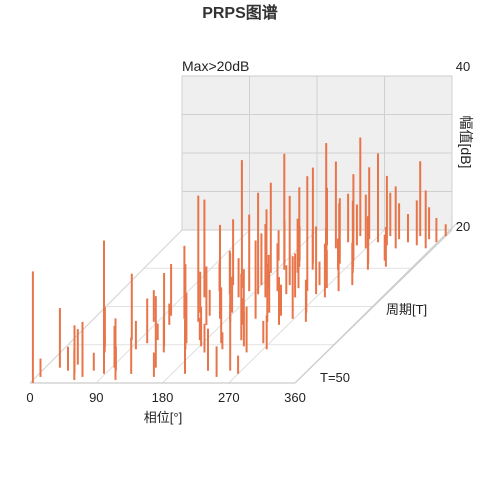  What do you see at coordinates (229, 397) in the screenshot?
I see `x-tick-label: 270` at bounding box center [229, 397].